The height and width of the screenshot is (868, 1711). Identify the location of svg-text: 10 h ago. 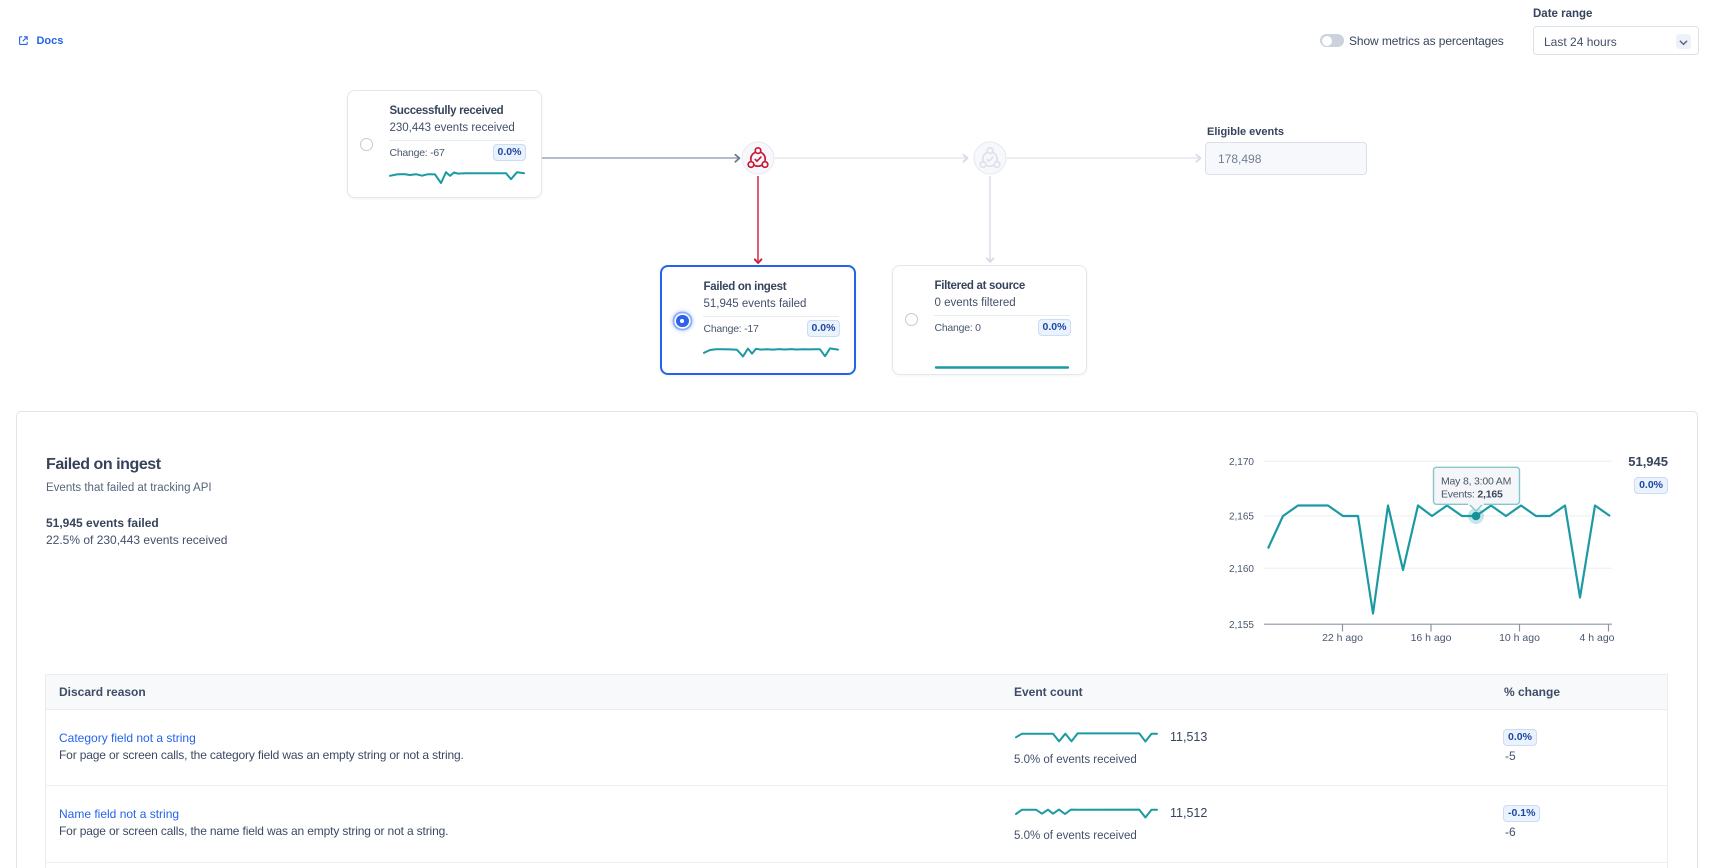
(1519, 638).